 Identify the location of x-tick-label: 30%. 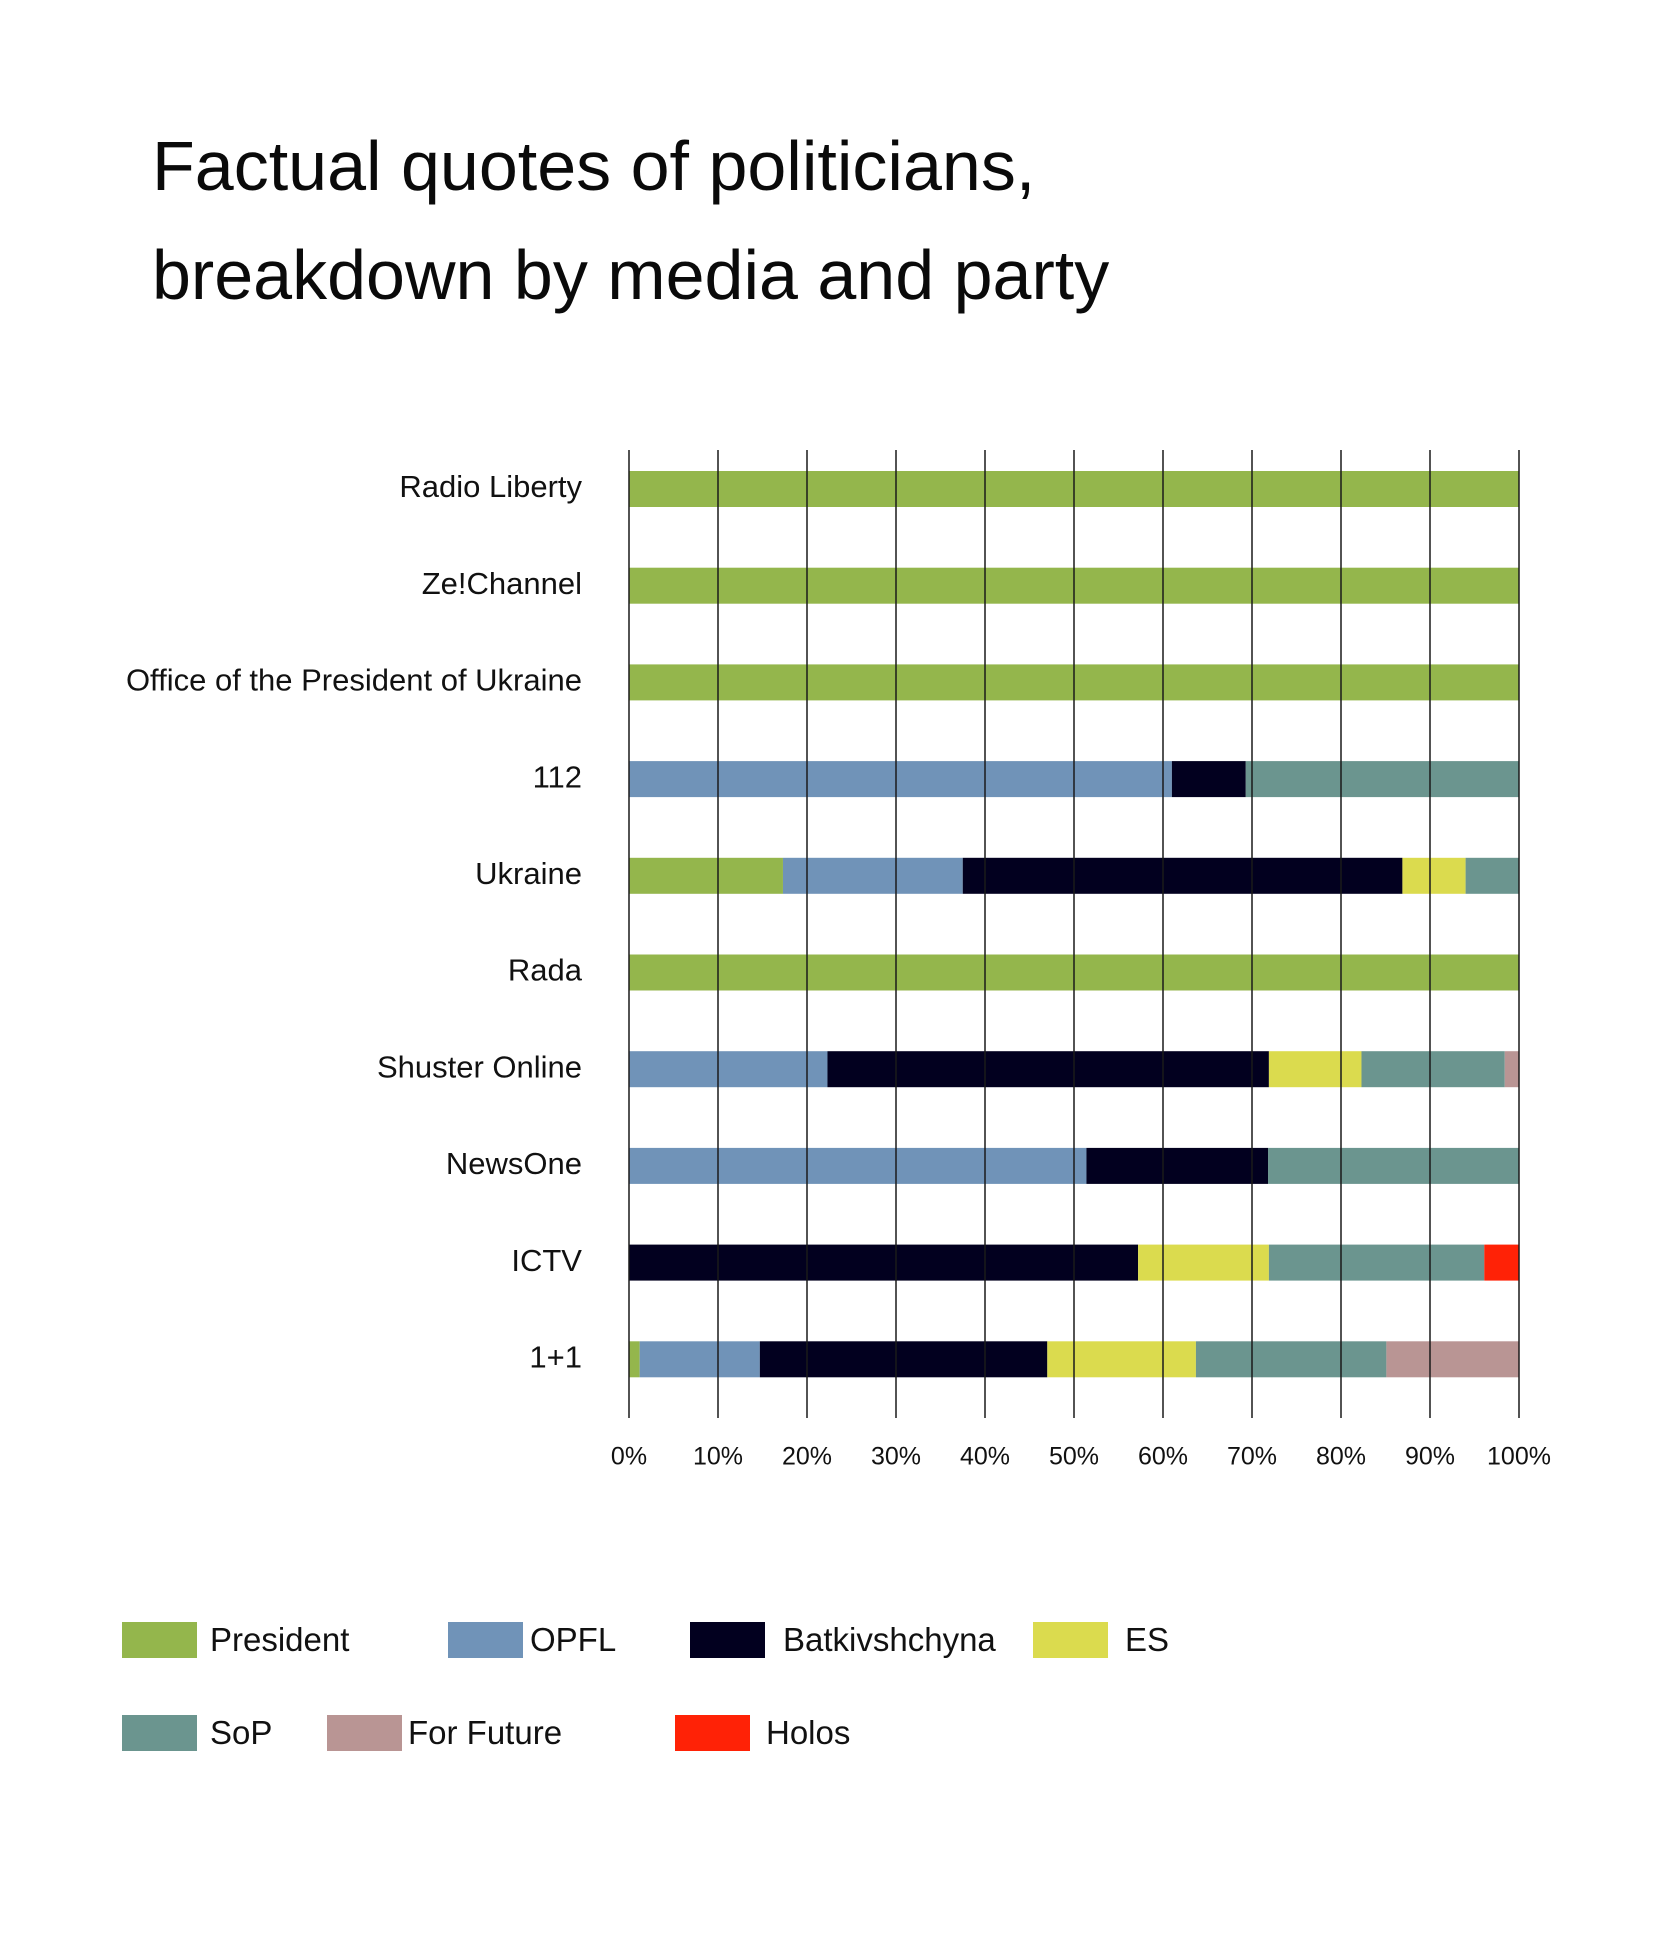
(896, 1457).